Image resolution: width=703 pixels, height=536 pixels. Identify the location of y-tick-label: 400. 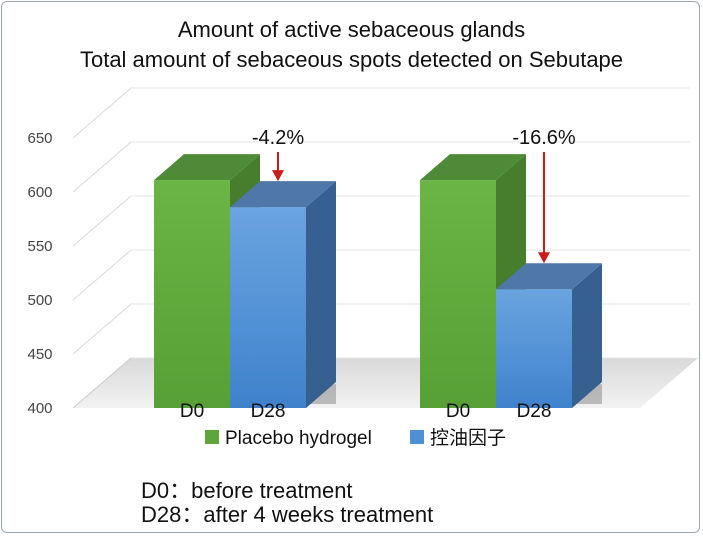
(39, 408).